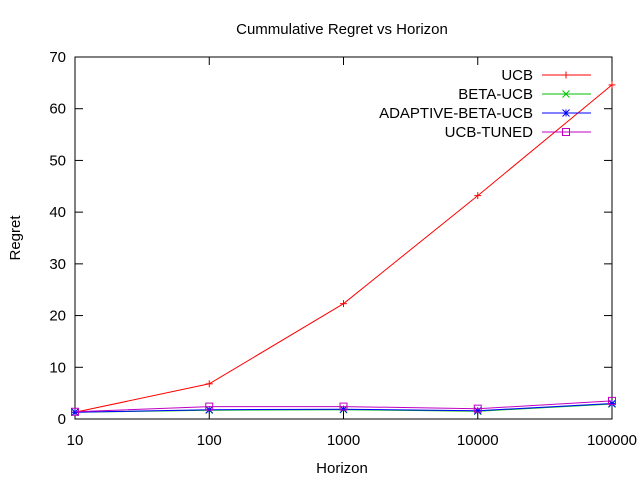 The width and height of the screenshot is (640, 480). I want to click on legend-entry-ucb-tuned: UCB-TUNED, so click(518, 132).